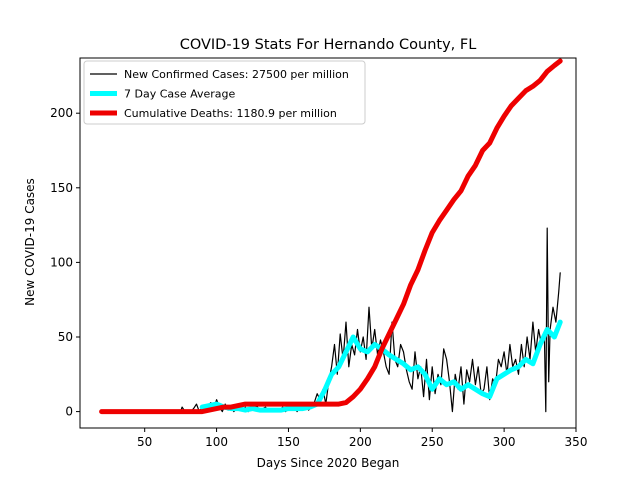  I want to click on x-tick-label: 50, so click(144, 442).